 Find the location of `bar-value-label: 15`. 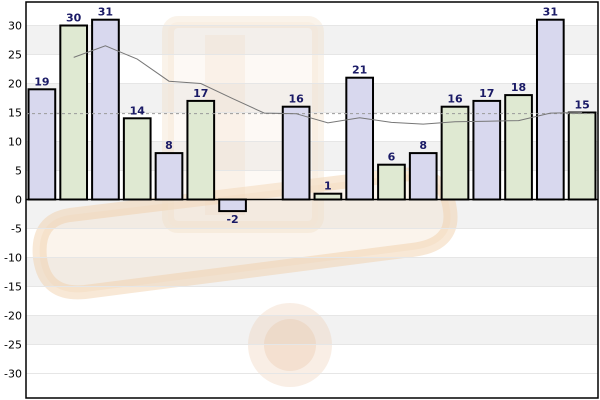

bar-value-label: 15 is located at coordinates (581, 105).